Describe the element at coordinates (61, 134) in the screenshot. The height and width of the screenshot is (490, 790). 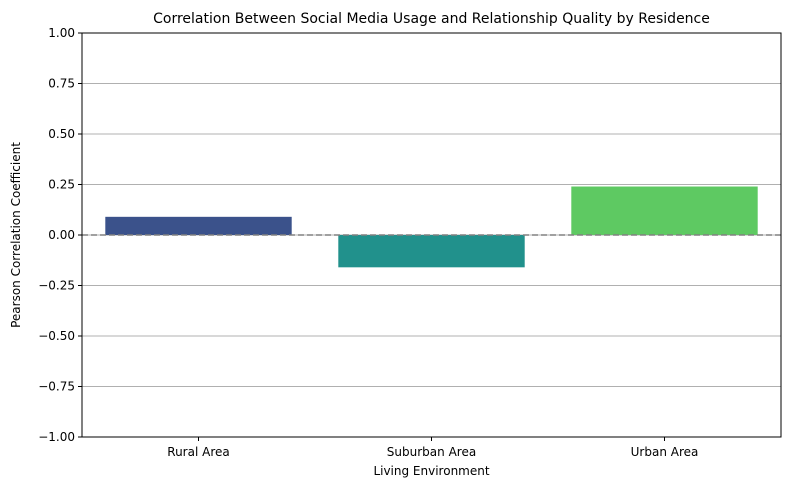
I see `y-tick-label: 0.50` at that location.